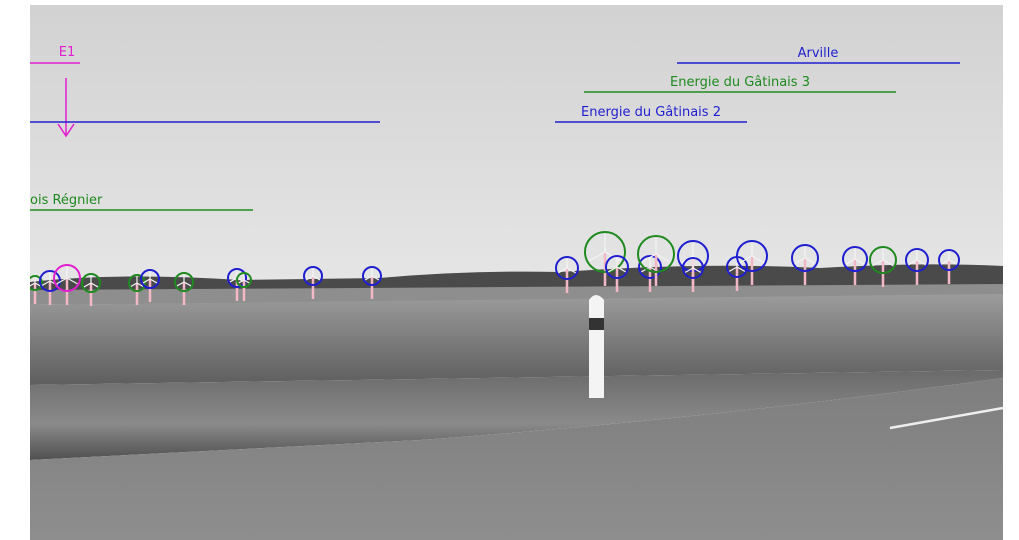 The width and height of the screenshot is (1019, 540). I want to click on arrow-head, so click(66, 130).